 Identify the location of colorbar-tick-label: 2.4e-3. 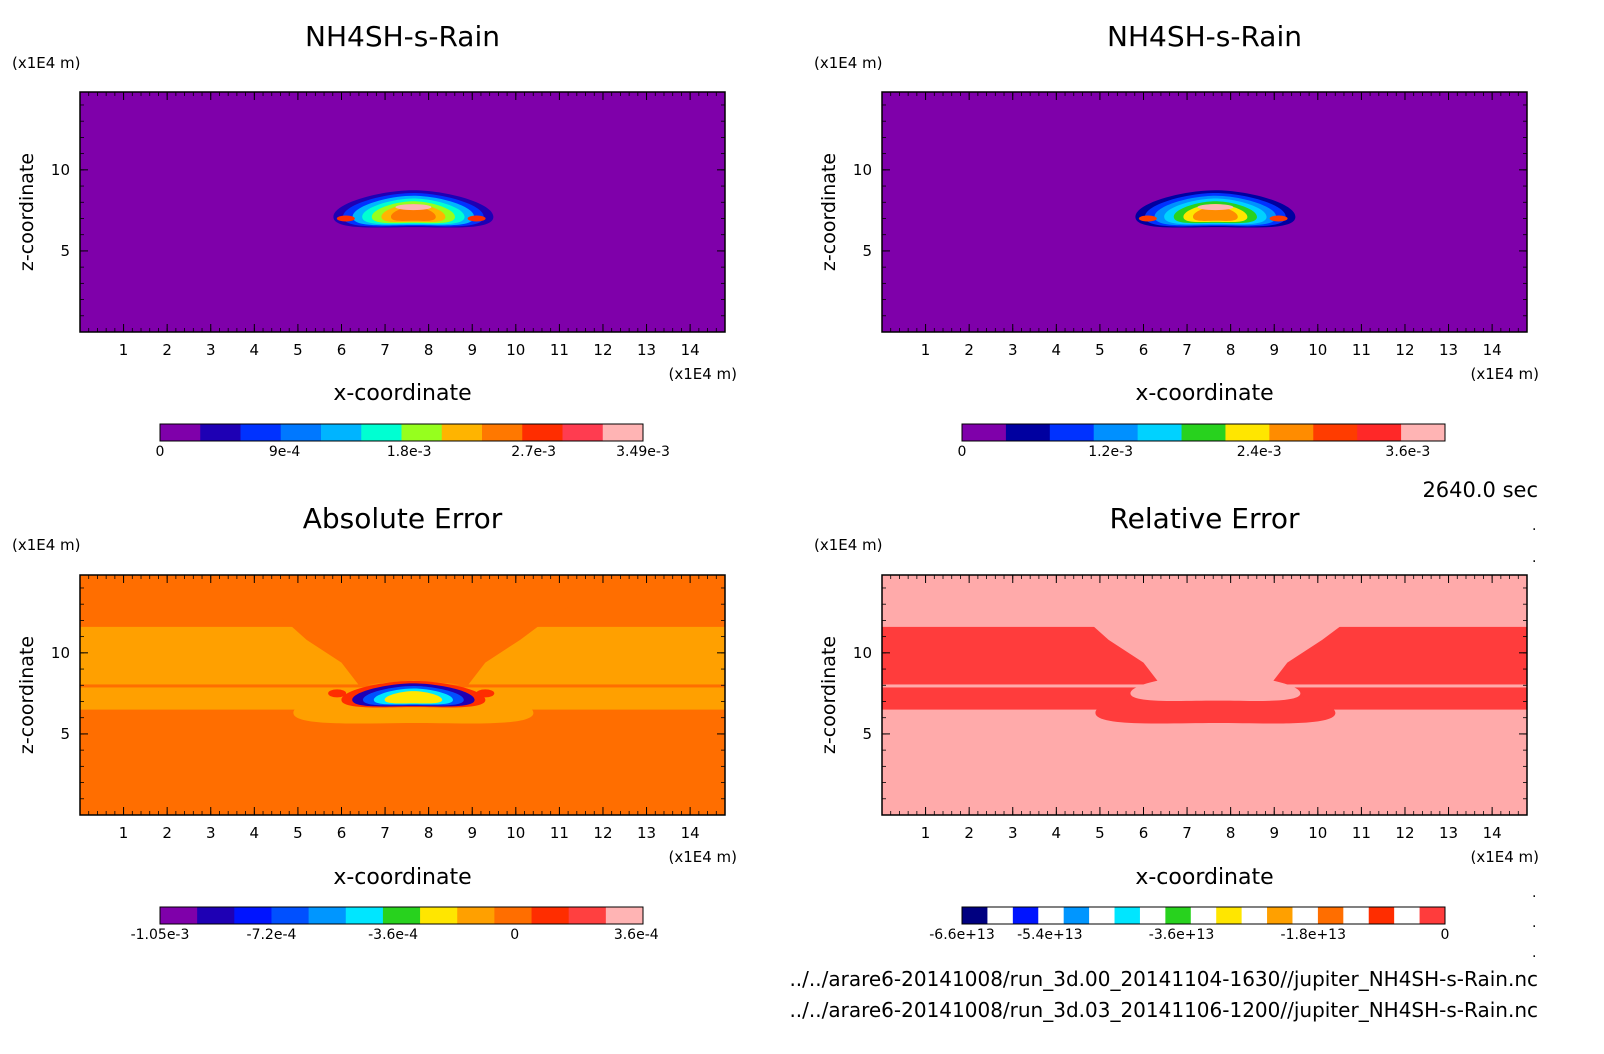
(1259, 452).